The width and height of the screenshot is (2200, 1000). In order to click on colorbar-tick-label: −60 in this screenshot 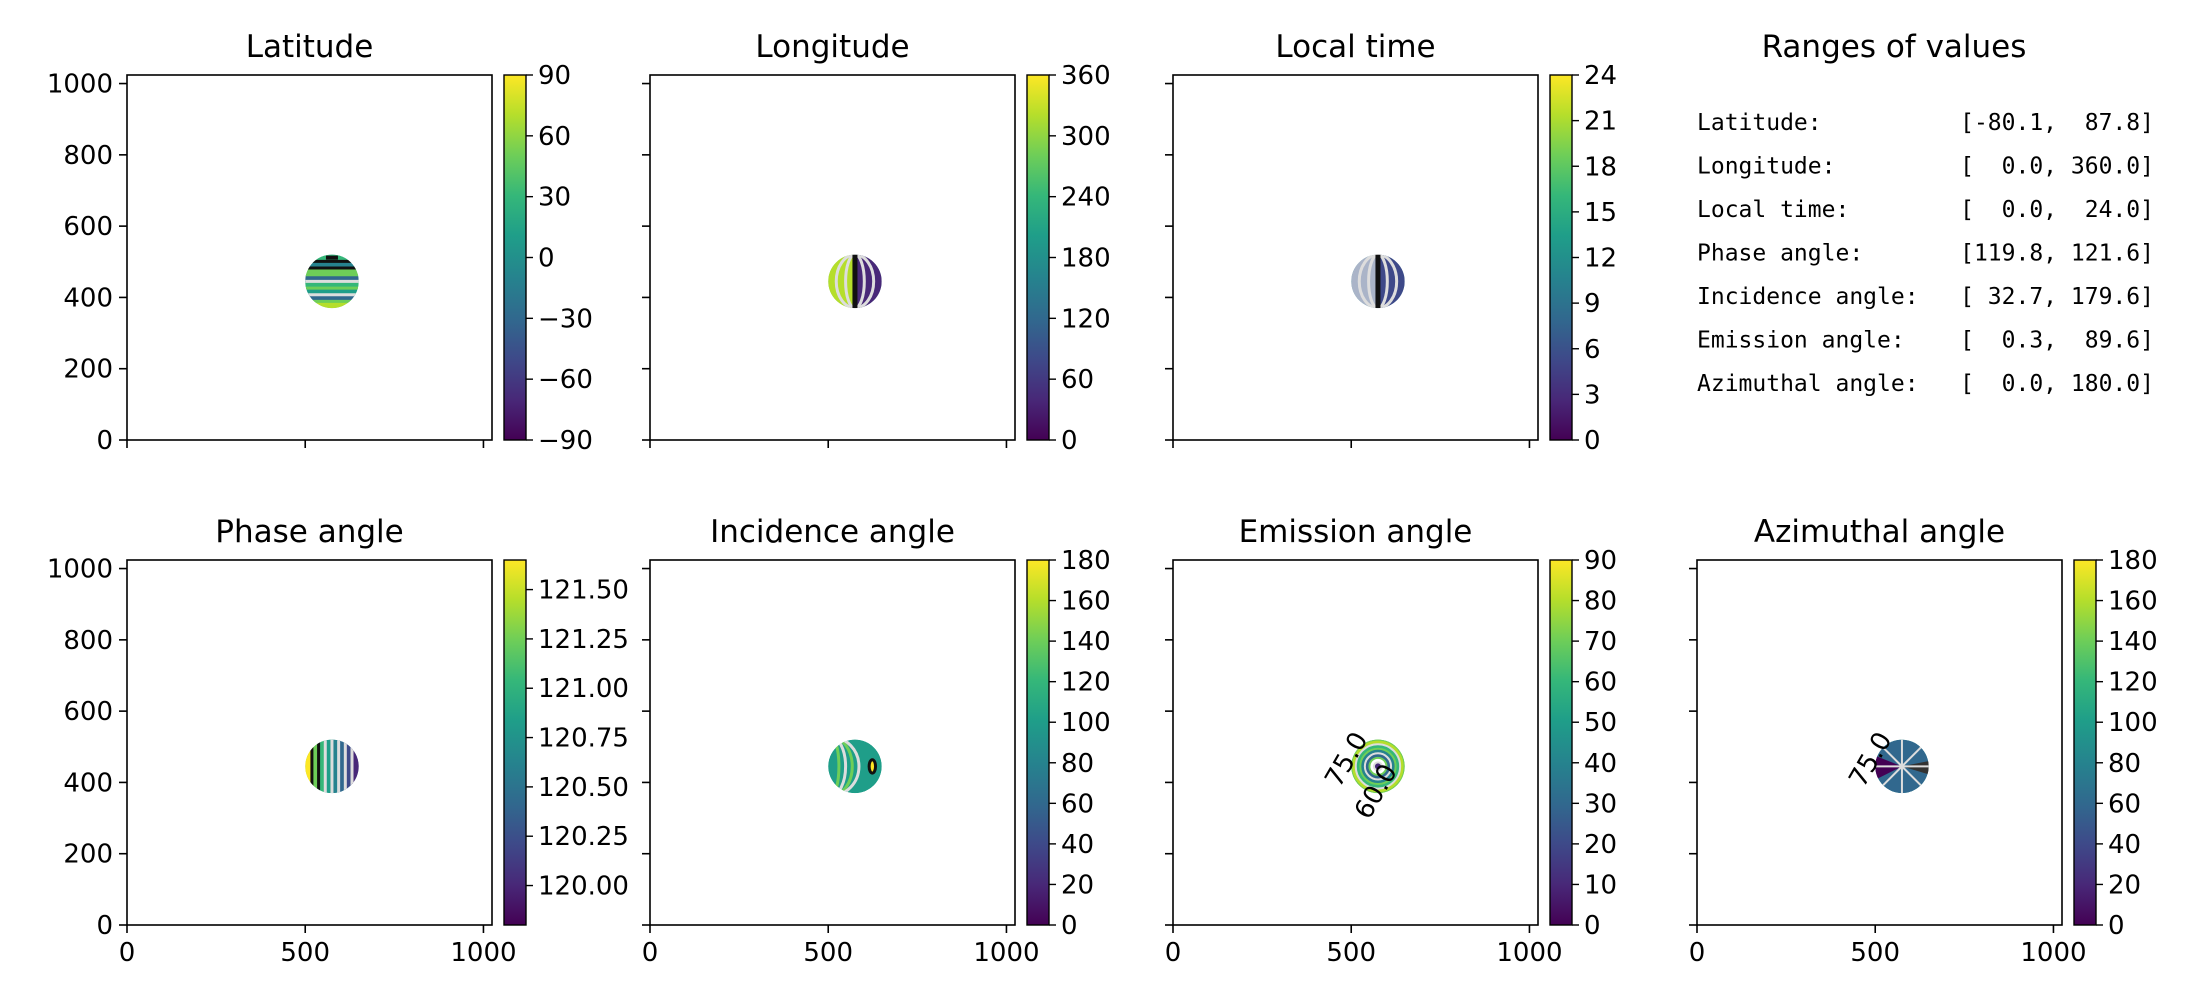, I will do `click(565, 380)`.